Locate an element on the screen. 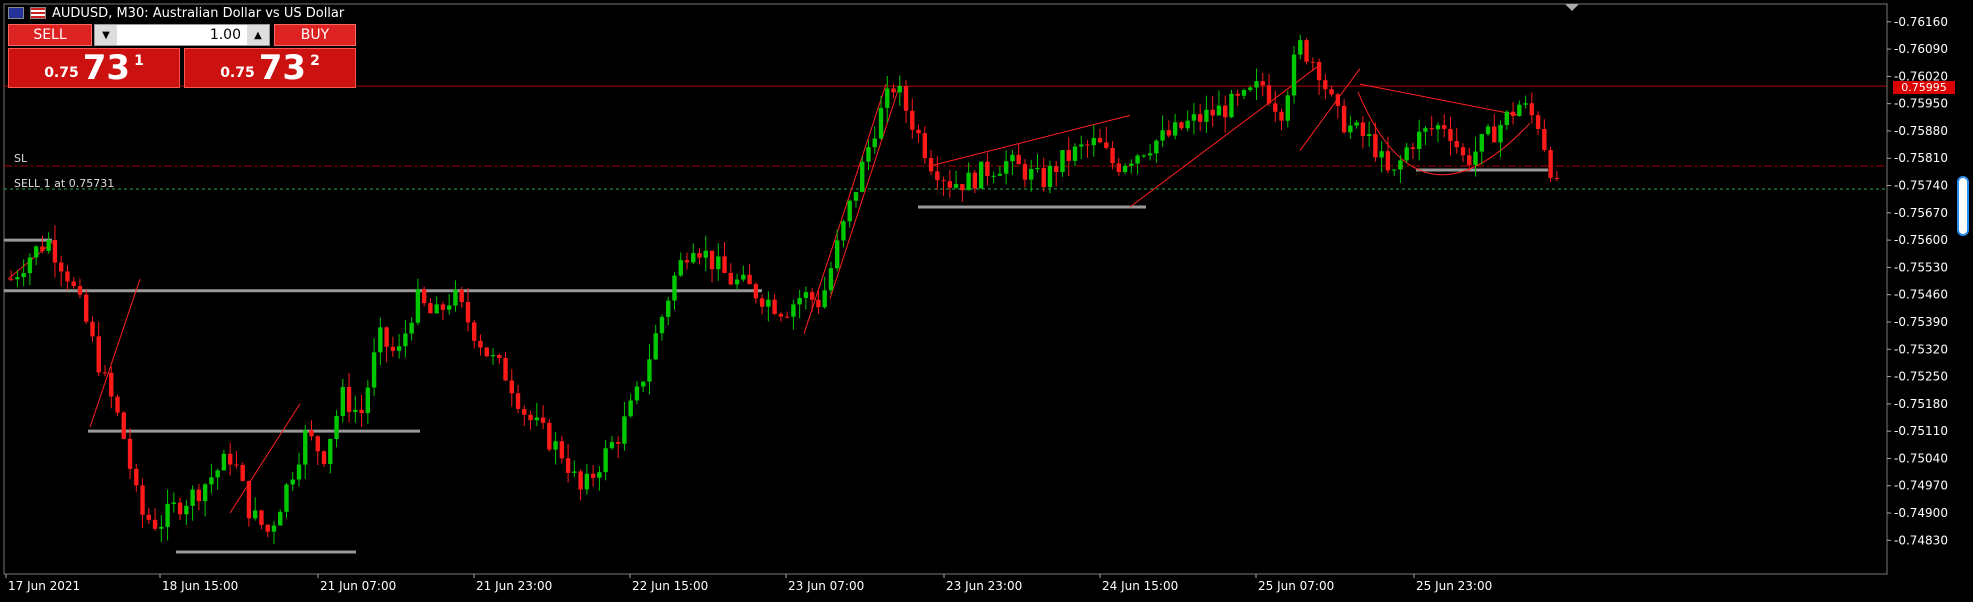 Image resolution: width=1973 pixels, height=602 pixels. buy-button: BUY is located at coordinates (315, 35).